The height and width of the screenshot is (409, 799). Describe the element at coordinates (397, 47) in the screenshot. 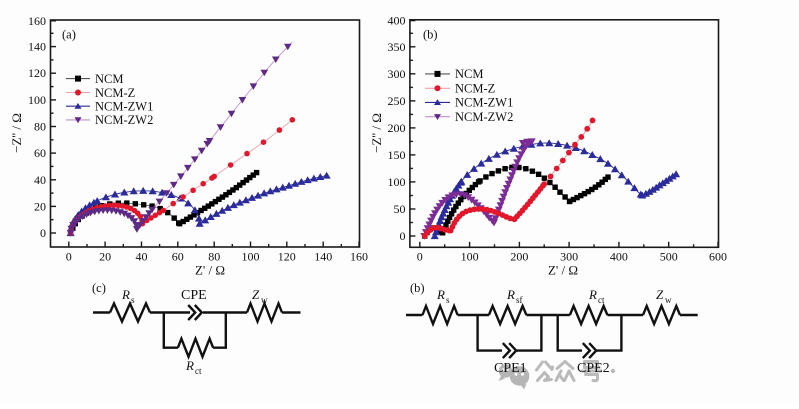

I see `svg-text: 350` at that location.